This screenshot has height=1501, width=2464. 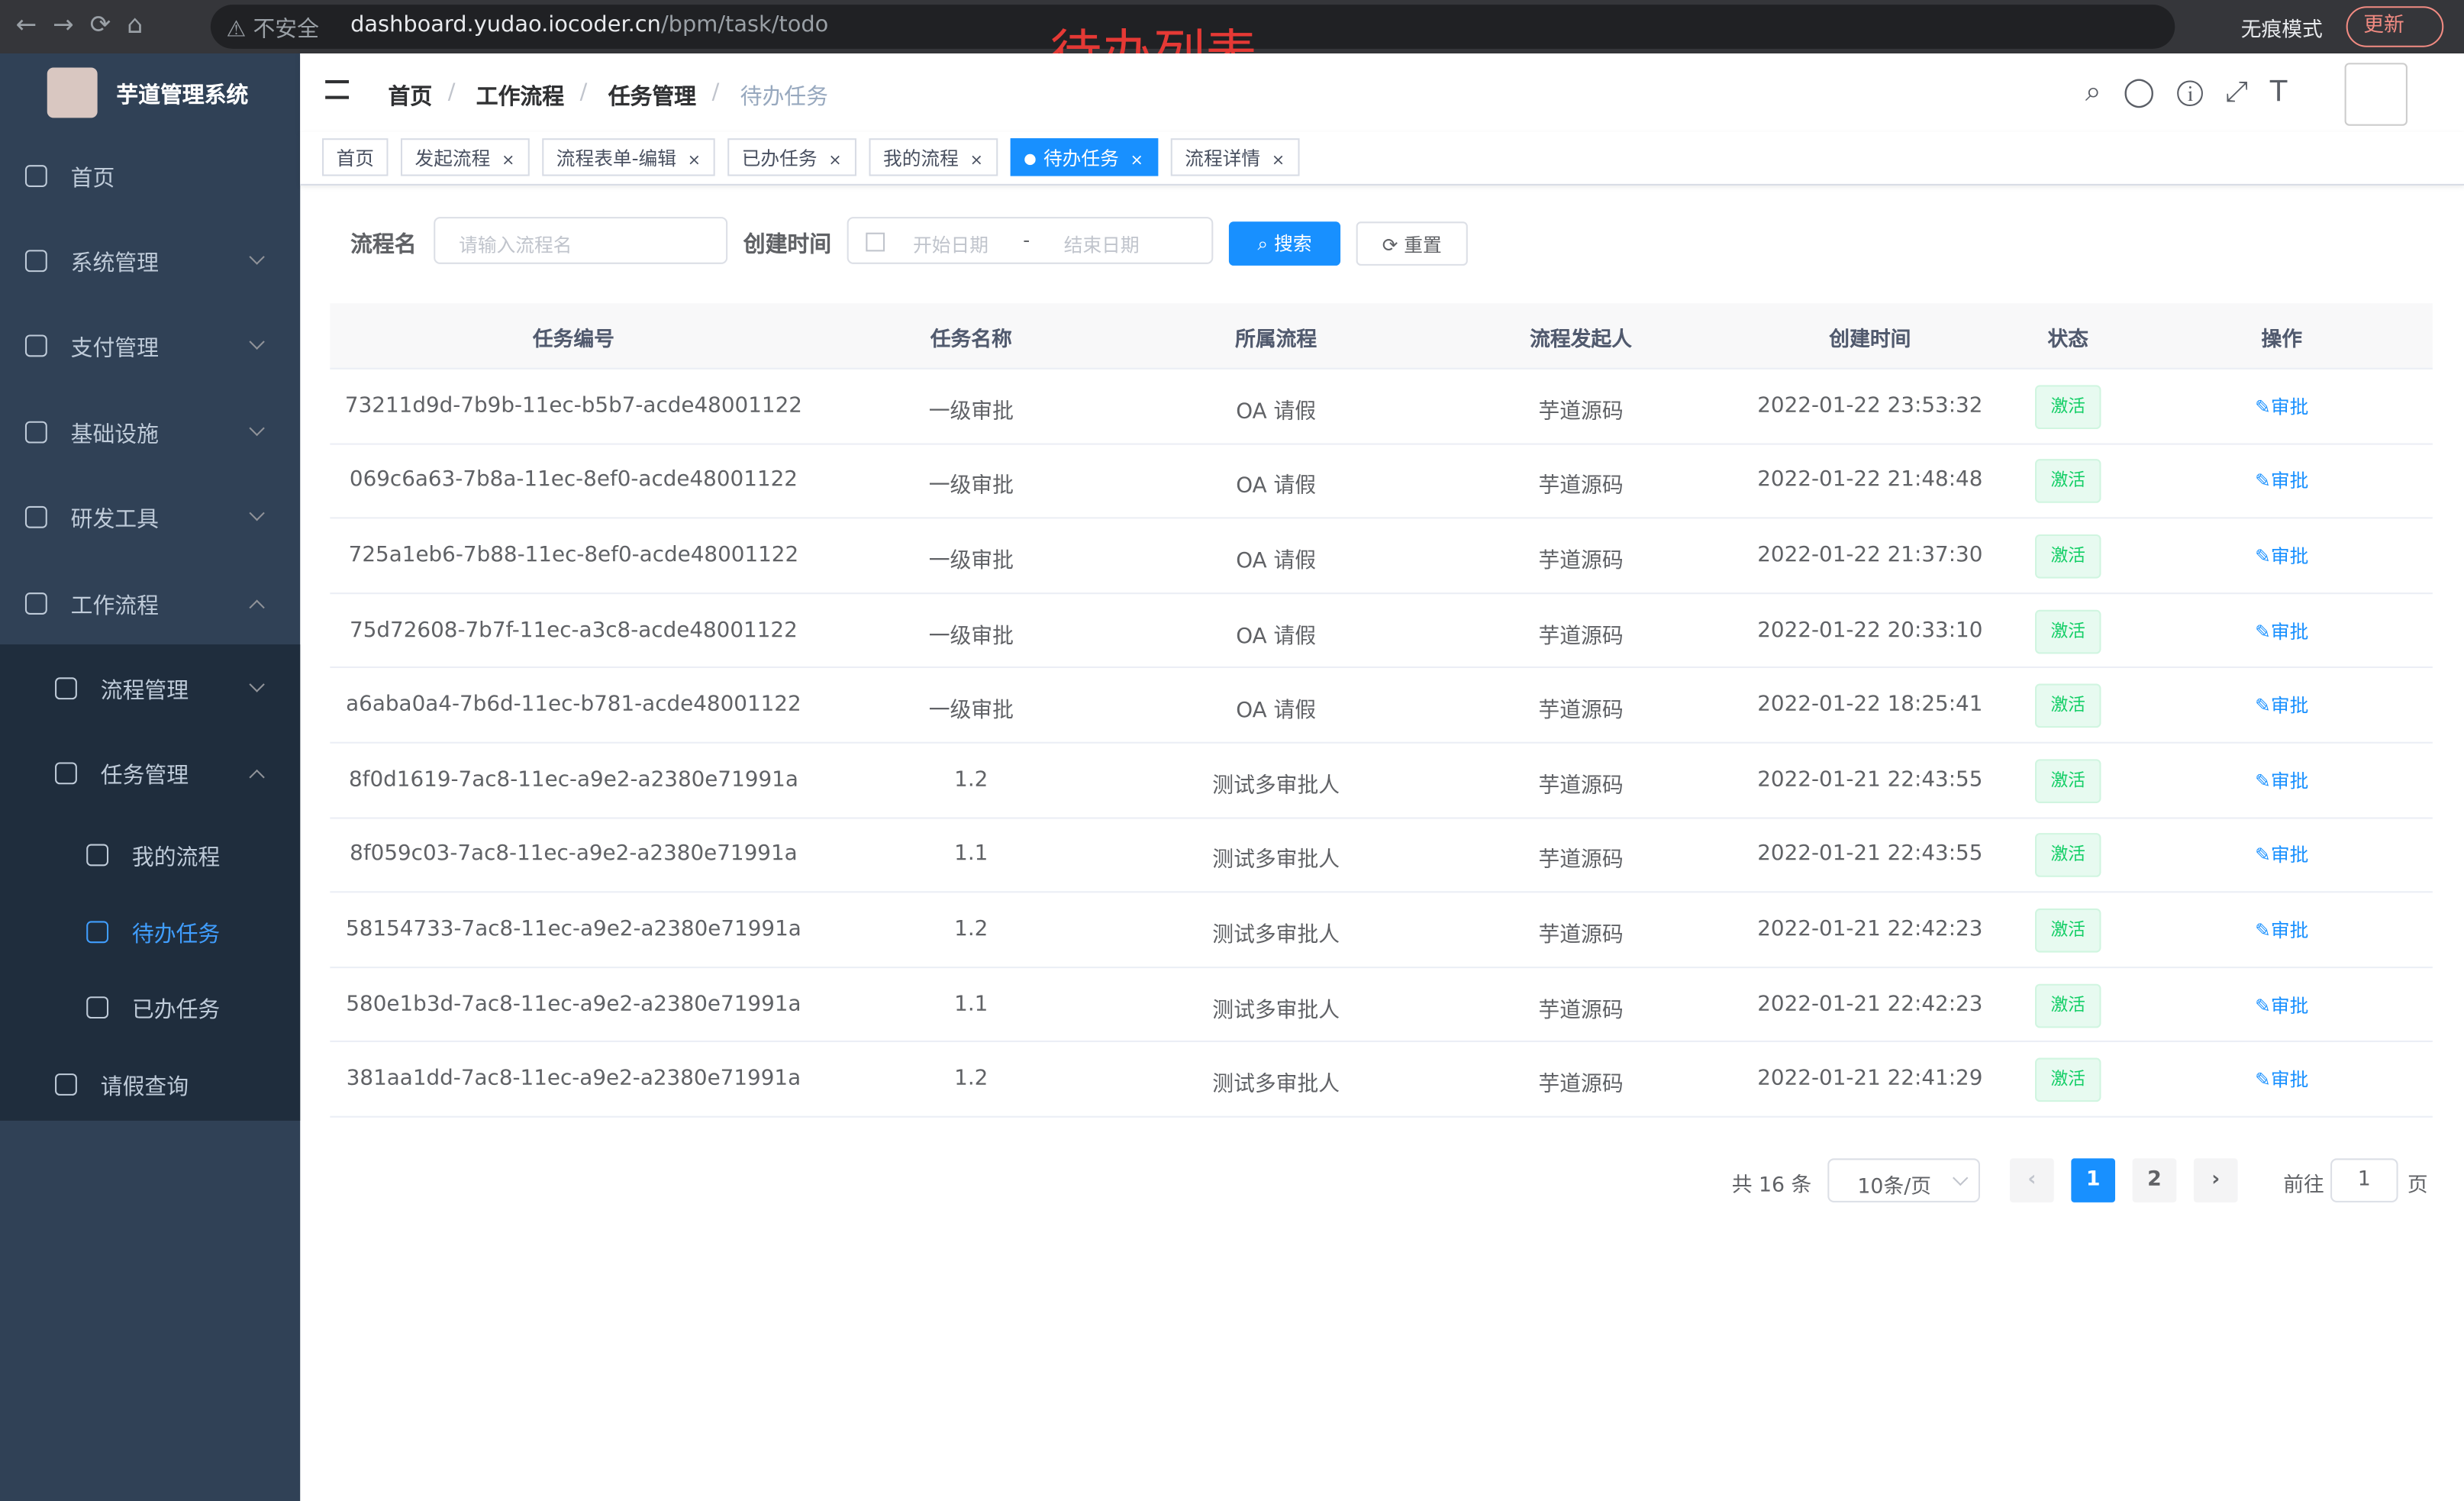 What do you see at coordinates (652, 98) in the screenshot?
I see `breadcrumb-item: 任务管理` at bounding box center [652, 98].